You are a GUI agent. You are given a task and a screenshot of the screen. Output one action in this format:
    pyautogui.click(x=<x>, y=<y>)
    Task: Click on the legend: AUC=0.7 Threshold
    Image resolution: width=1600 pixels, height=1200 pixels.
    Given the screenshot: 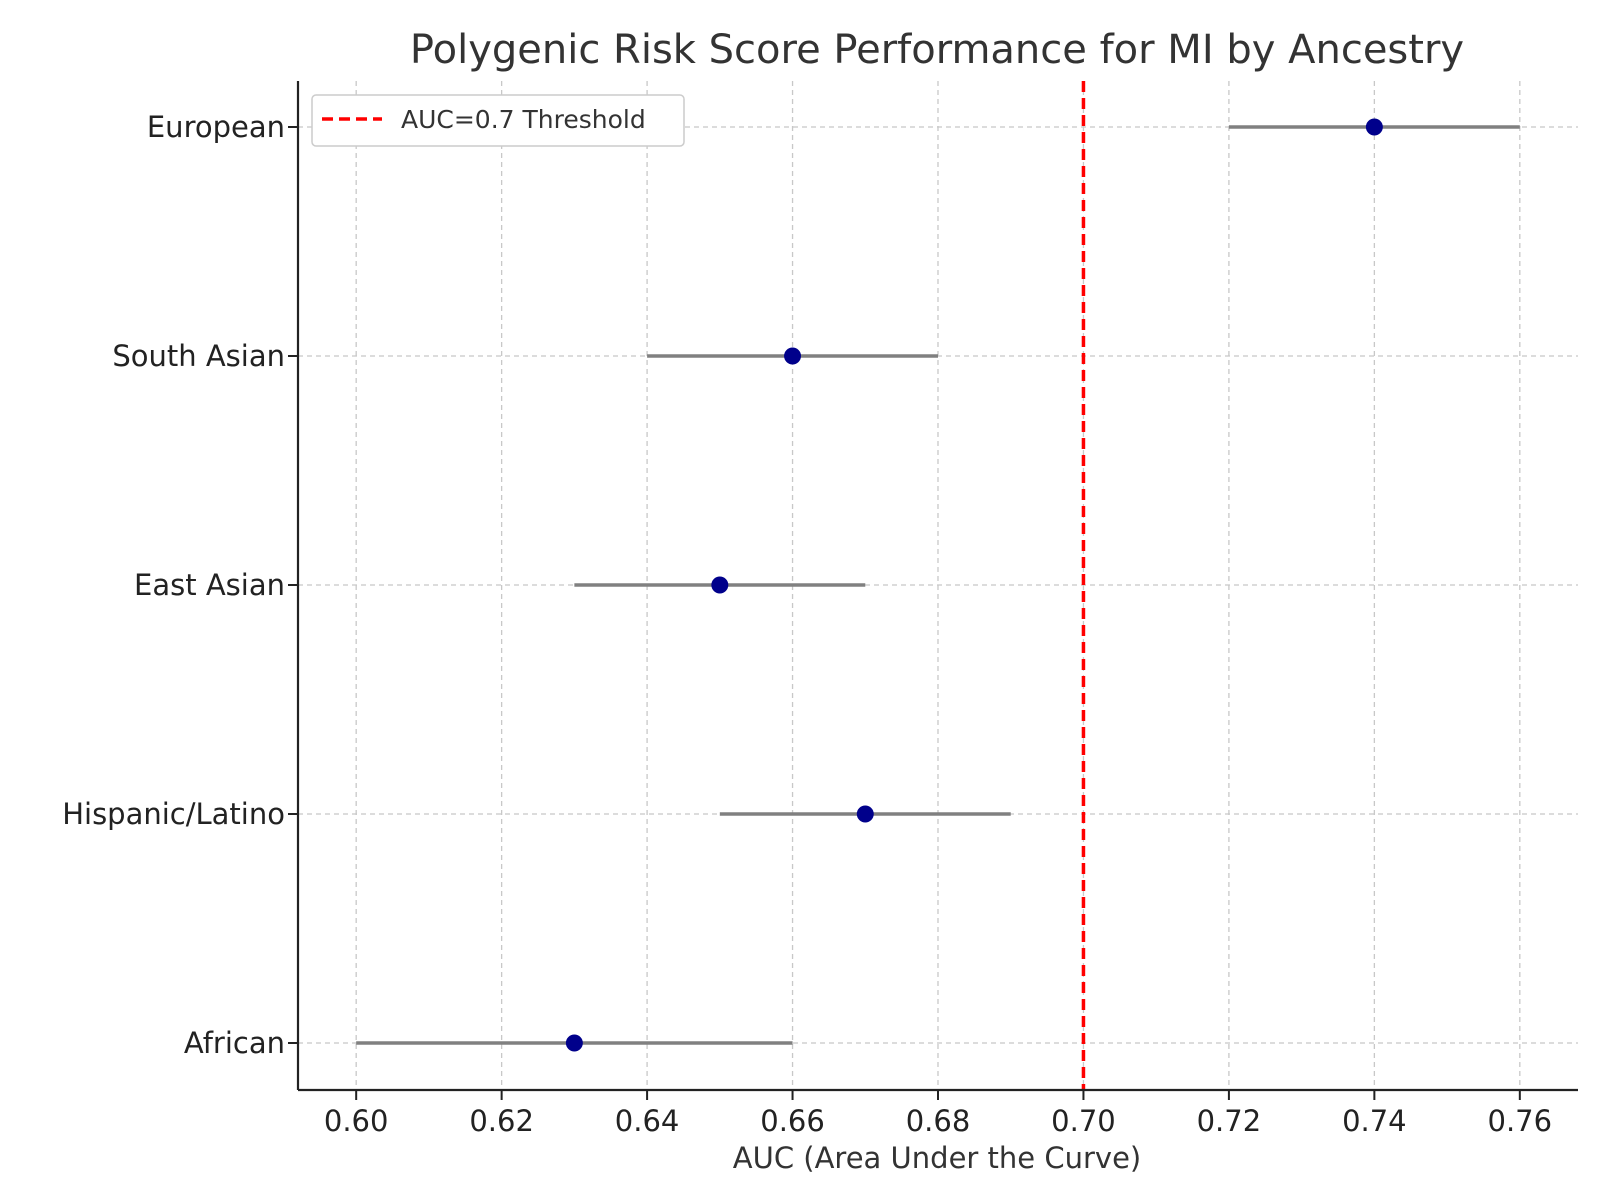 What is the action you would take?
    pyautogui.click(x=498, y=120)
    